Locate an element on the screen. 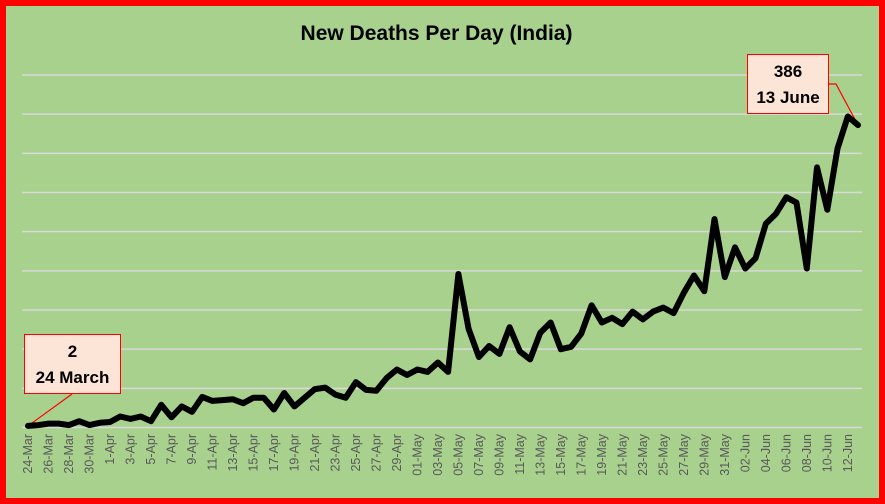 The height and width of the screenshot is (504, 885). chart-title: New Deaths Per Day (India) is located at coordinates (436, 33).